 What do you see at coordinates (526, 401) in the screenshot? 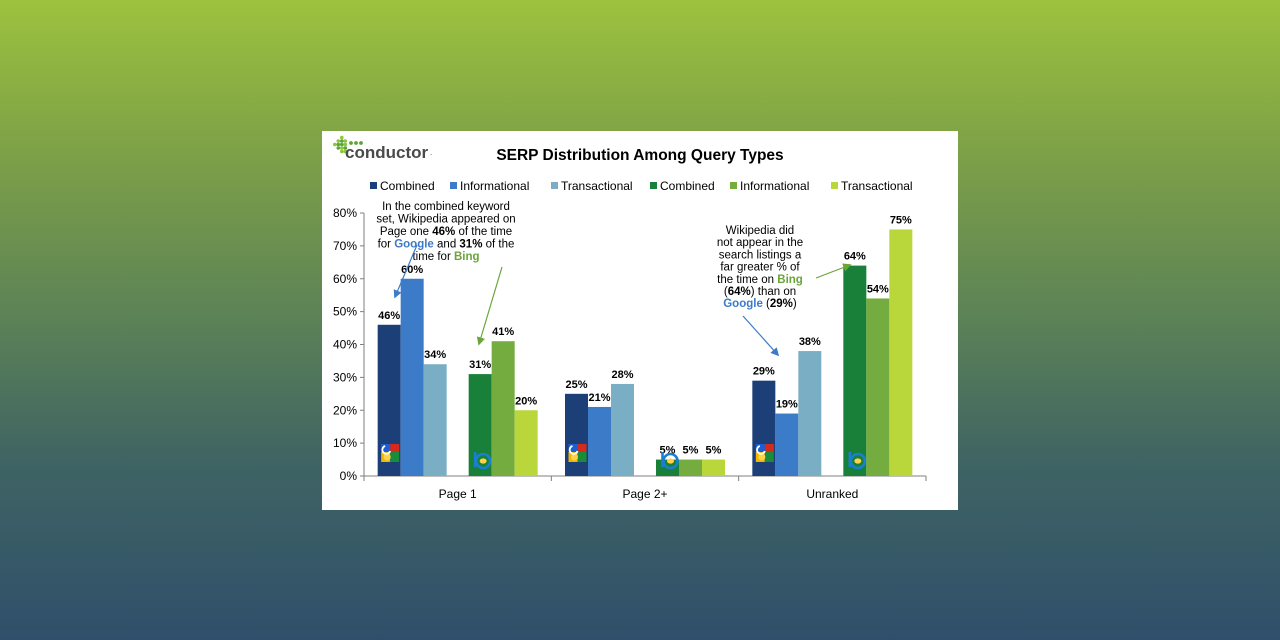
I see `bar-value-label: 20%` at bounding box center [526, 401].